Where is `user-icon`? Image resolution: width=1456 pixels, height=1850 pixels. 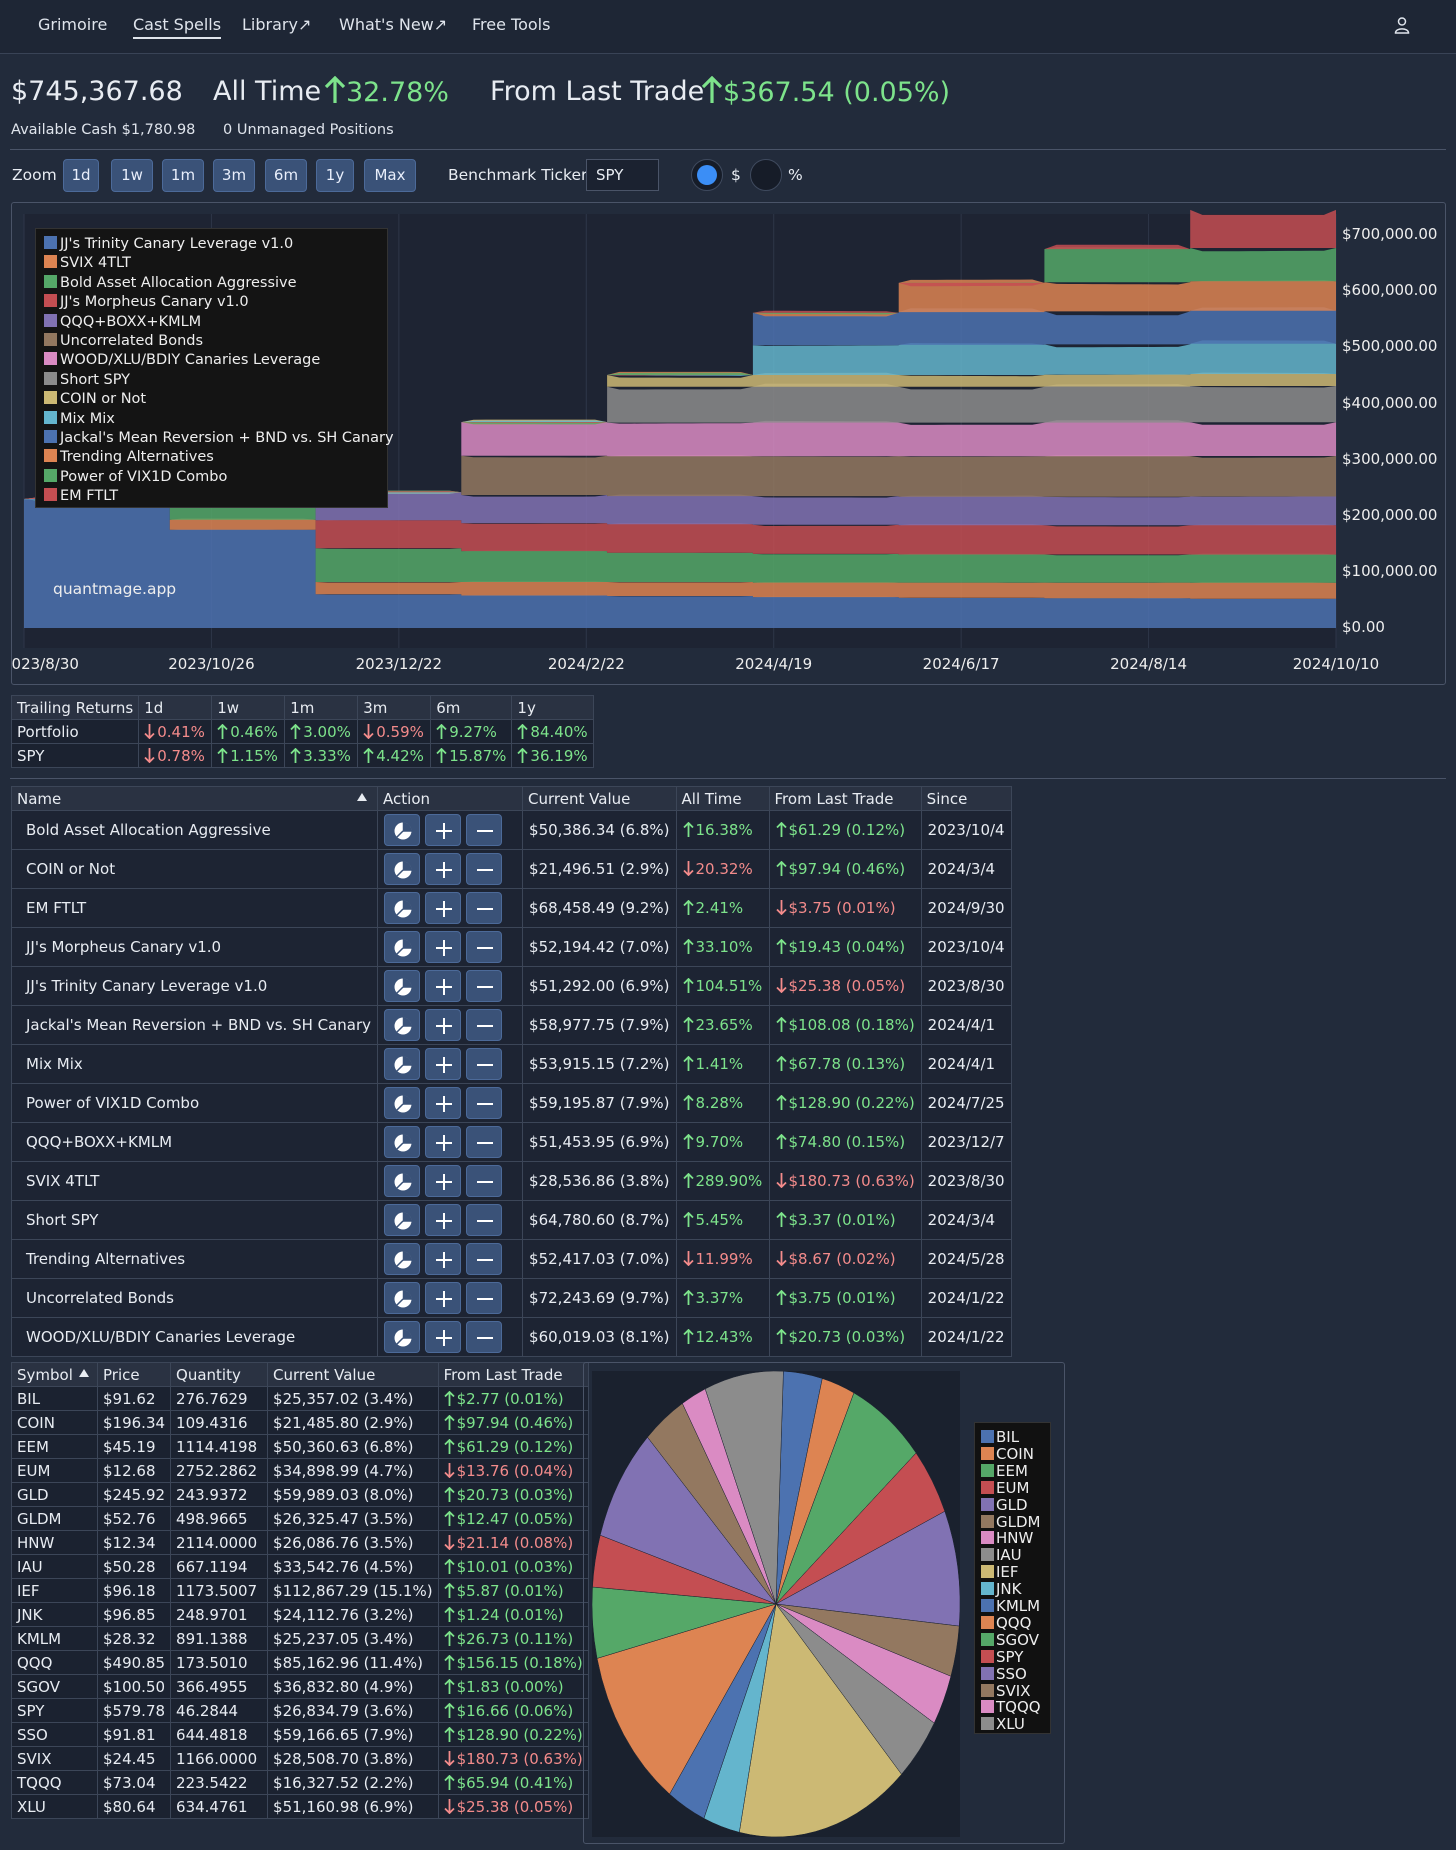 user-icon is located at coordinates (1402, 25).